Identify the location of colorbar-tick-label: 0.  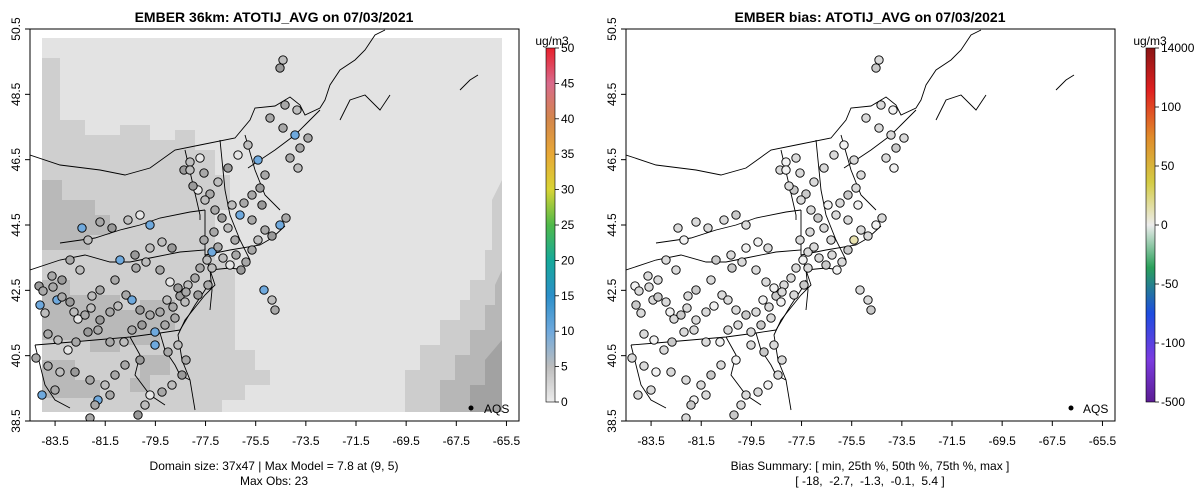
(1164, 225).